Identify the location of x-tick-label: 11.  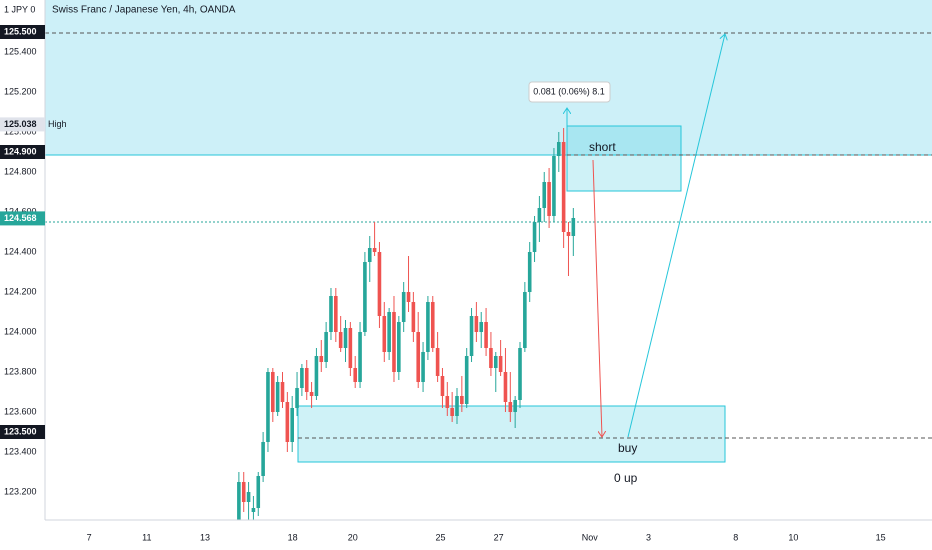
(146, 537).